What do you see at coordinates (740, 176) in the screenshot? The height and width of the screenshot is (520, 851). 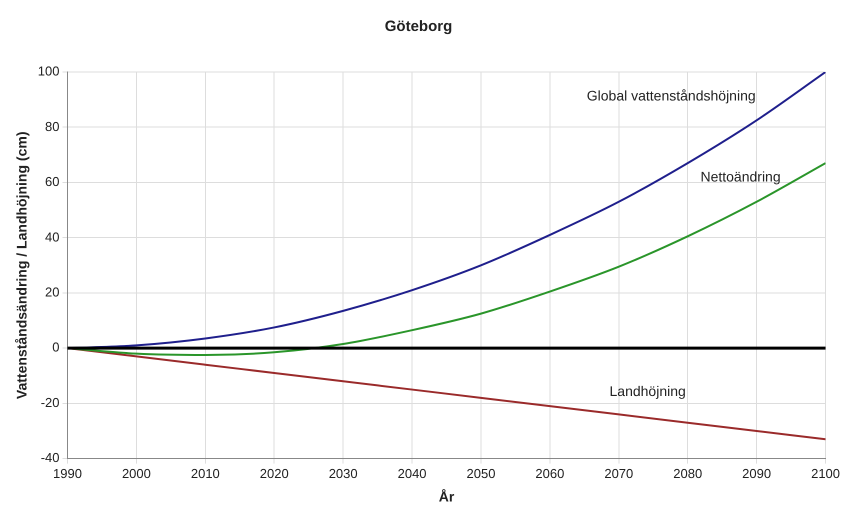 I see `series-label: Nettoändring` at bounding box center [740, 176].